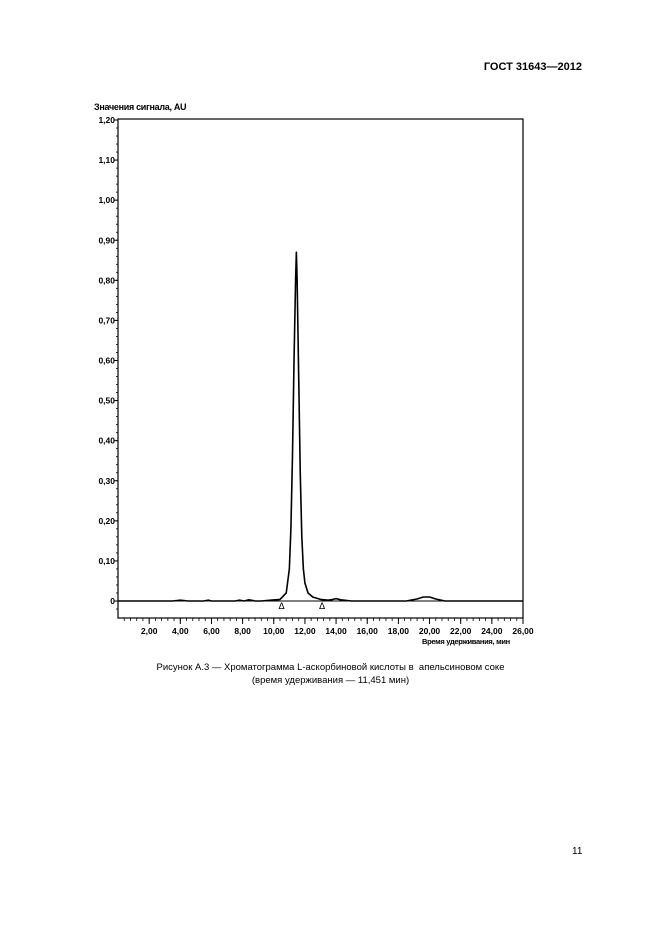 Image resolution: width=661 pixels, height=935 pixels. What do you see at coordinates (106, 280) in the screenshot?
I see `y-tick-label: 0,80` at bounding box center [106, 280].